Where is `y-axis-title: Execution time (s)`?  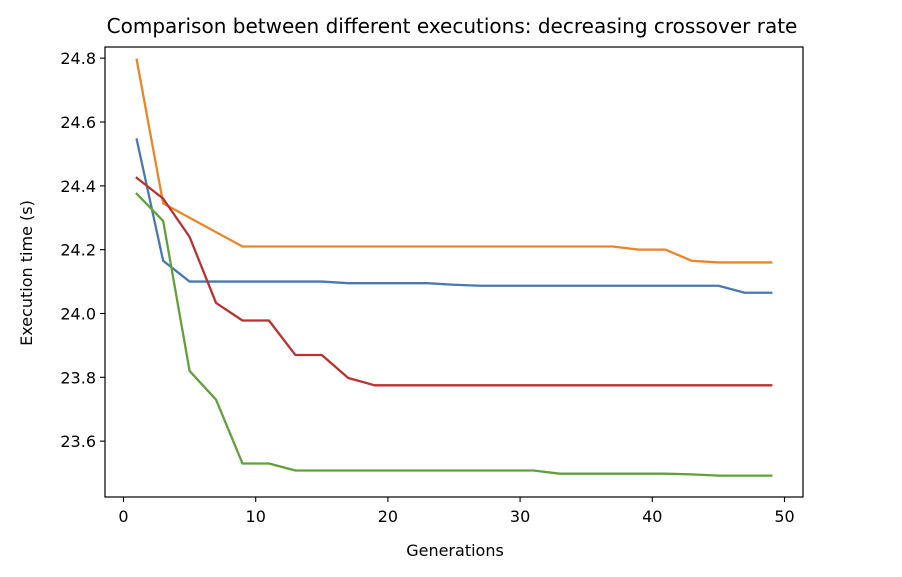 y-axis-title: Execution time (s) is located at coordinates (26, 273).